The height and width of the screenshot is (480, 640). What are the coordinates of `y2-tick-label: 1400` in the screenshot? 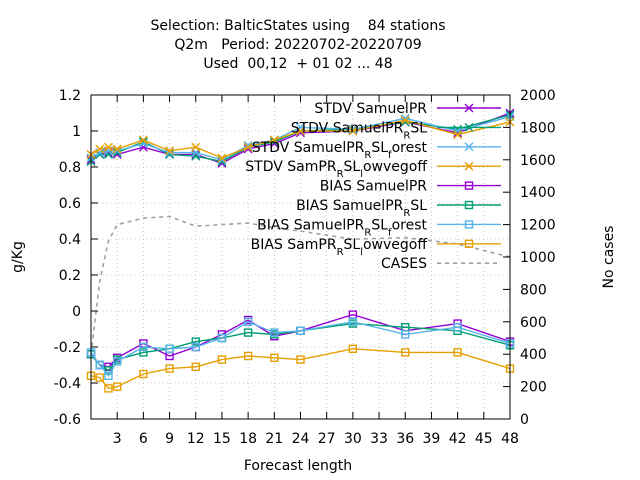 It's located at (538, 193).